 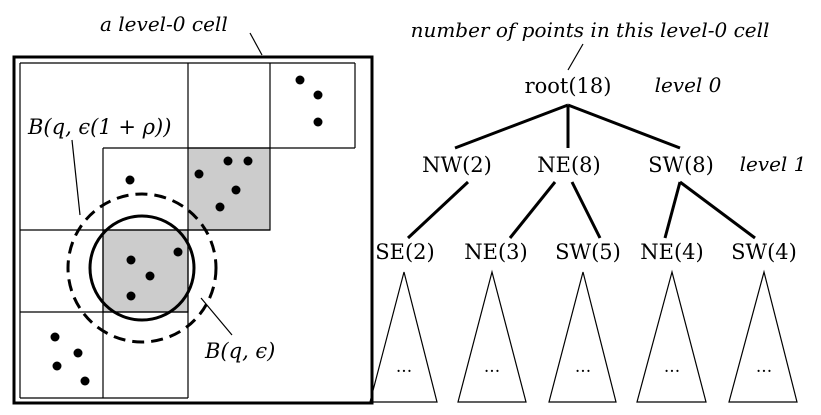 I want to click on ball-inner-label: B(q, ϵ), so click(x=239, y=351).